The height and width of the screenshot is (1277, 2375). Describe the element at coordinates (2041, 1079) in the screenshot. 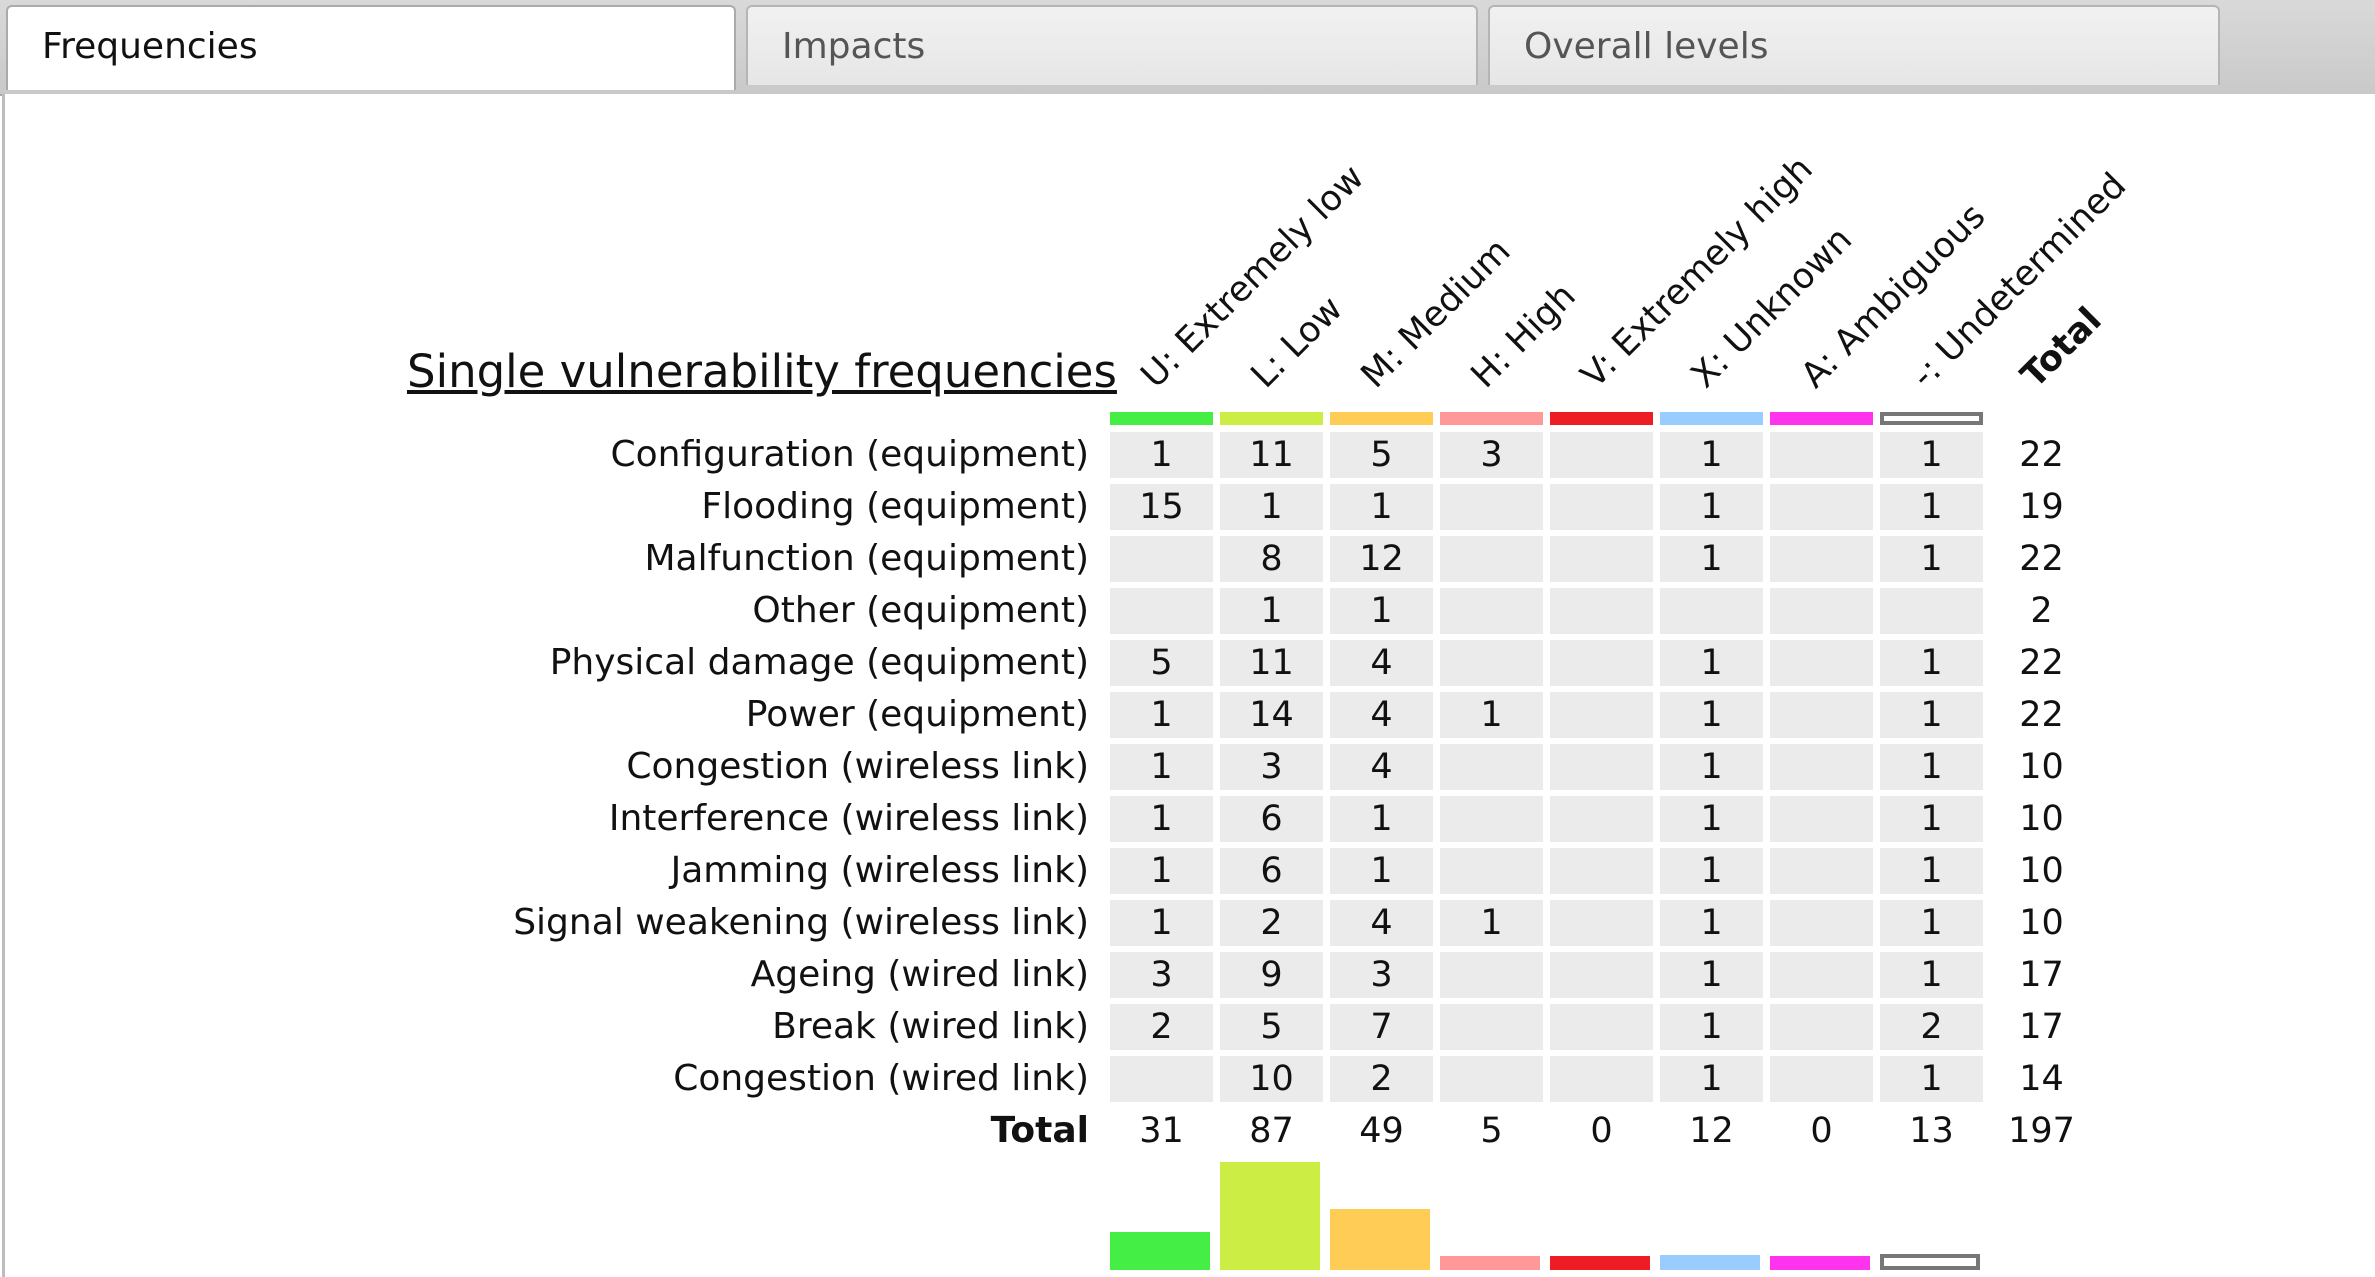

I see `row-total: 14` at that location.